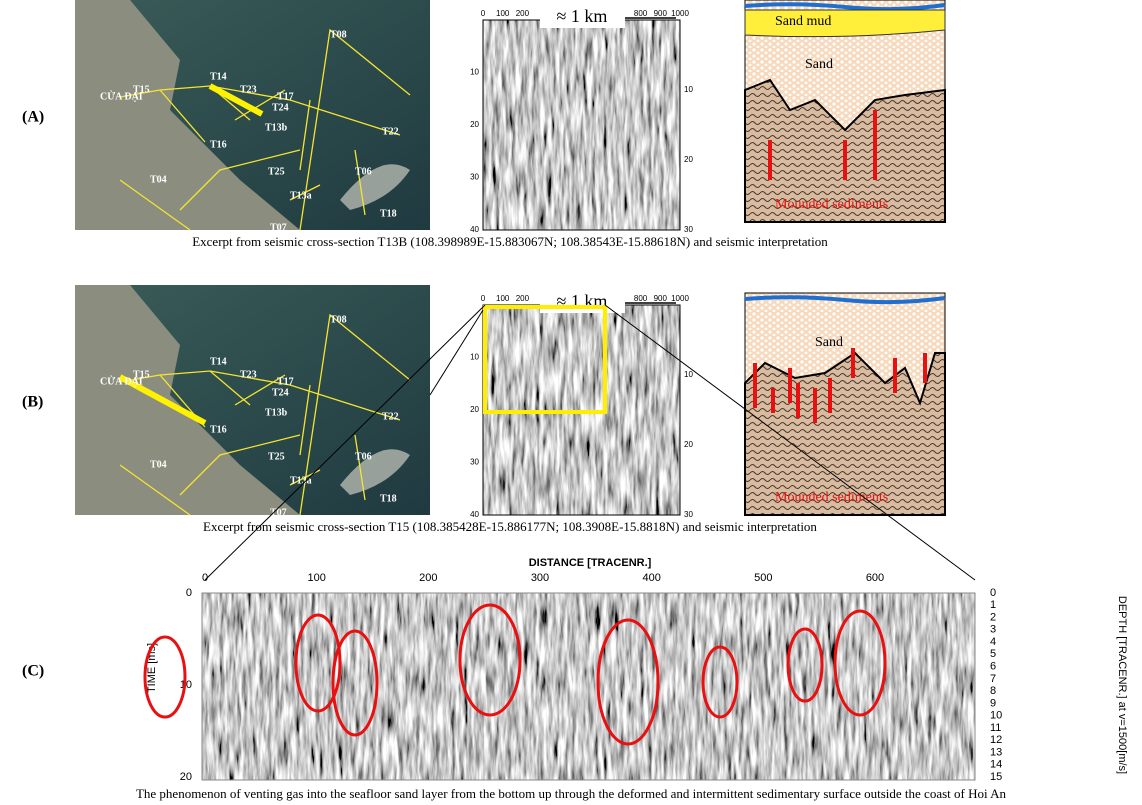 This screenshot has height=805, width=1142. What do you see at coordinates (276, 127) in the screenshot?
I see `map-label: T13b` at bounding box center [276, 127].